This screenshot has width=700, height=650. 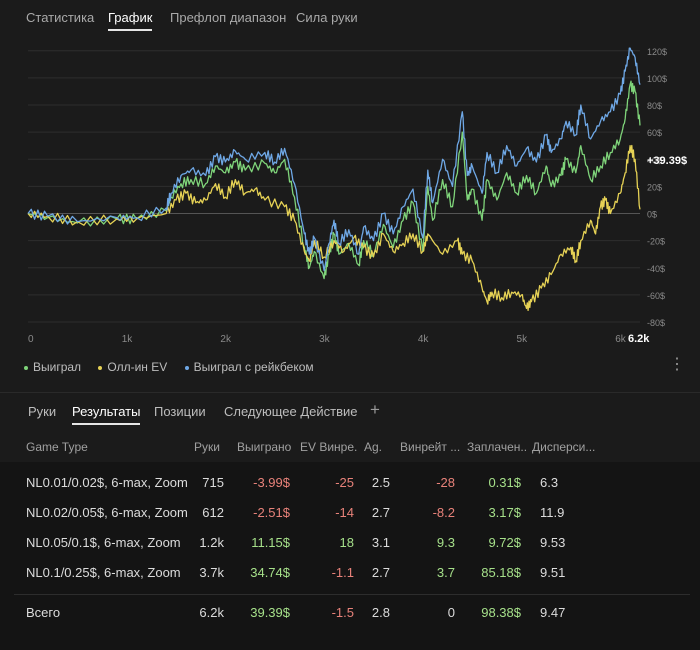 I want to click on cell-dispersion: 9.51, so click(x=553, y=572).